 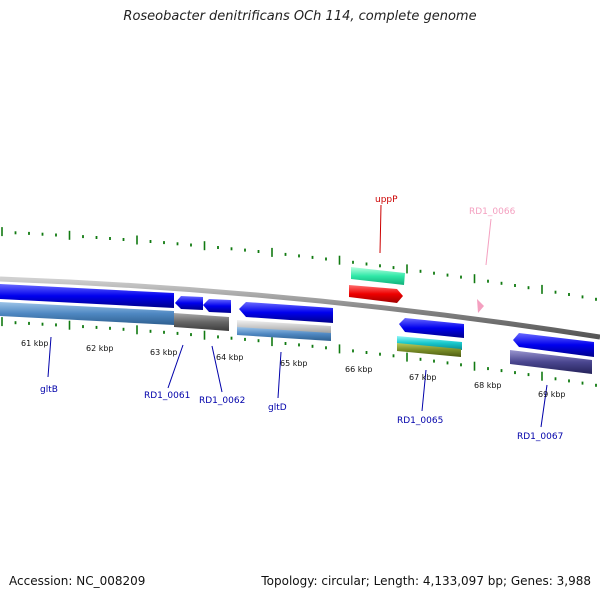 What do you see at coordinates (376, 294) in the screenshot?
I see `uppP-gene-bar` at bounding box center [376, 294].